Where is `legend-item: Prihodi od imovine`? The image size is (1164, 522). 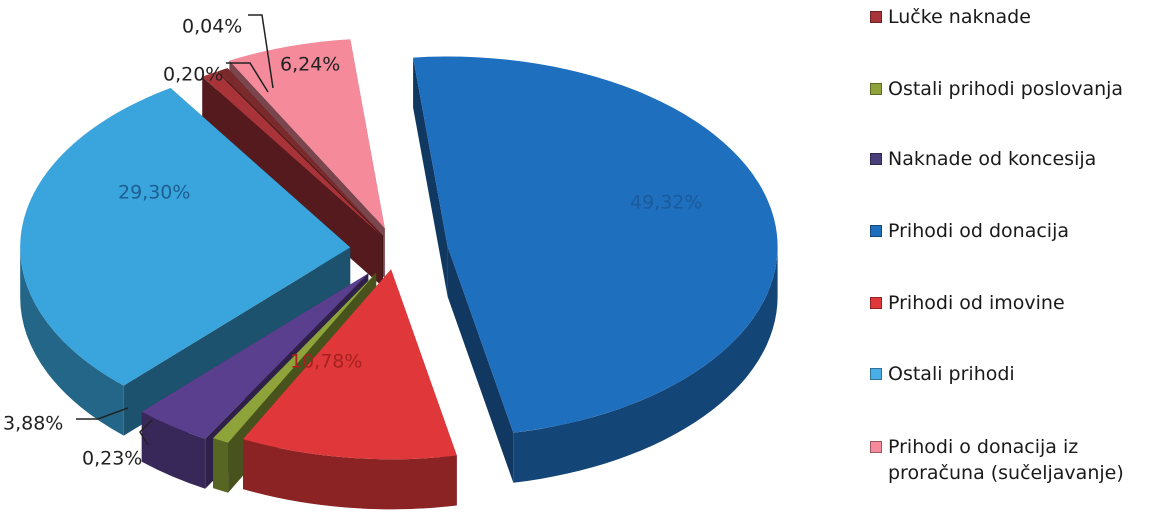
legend-item: Prihodi od imovine is located at coordinates (1016, 303).